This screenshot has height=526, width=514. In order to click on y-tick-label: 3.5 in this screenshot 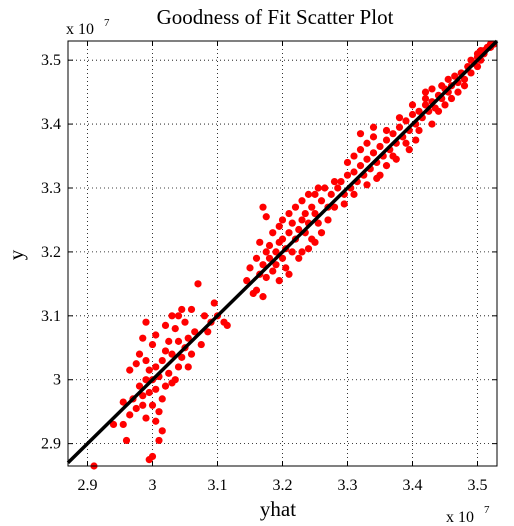, I will do `click(51, 60)`.